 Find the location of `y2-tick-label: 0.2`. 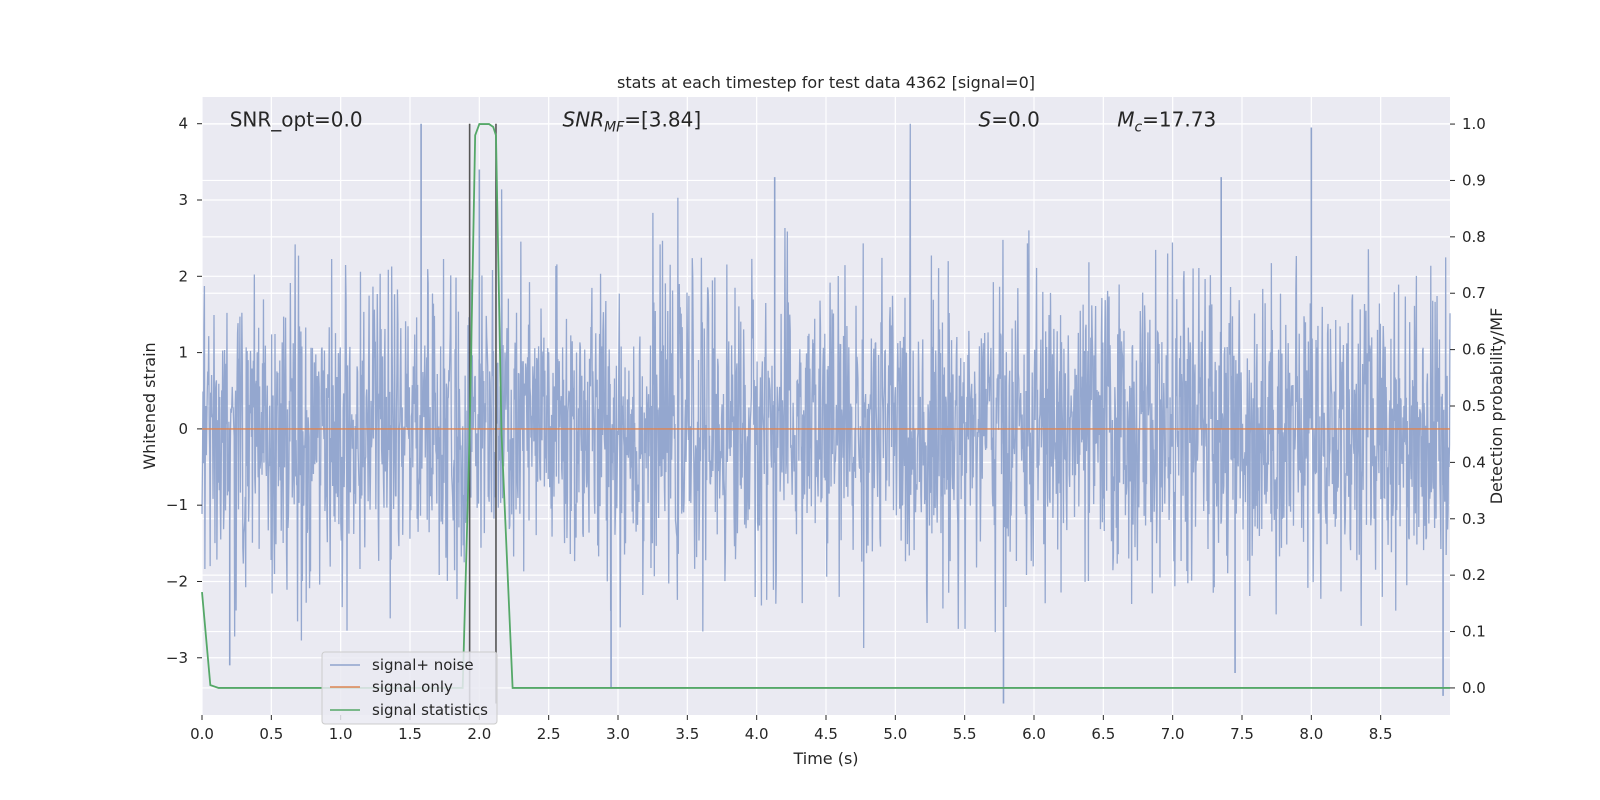

y2-tick-label: 0.2 is located at coordinates (1474, 575).